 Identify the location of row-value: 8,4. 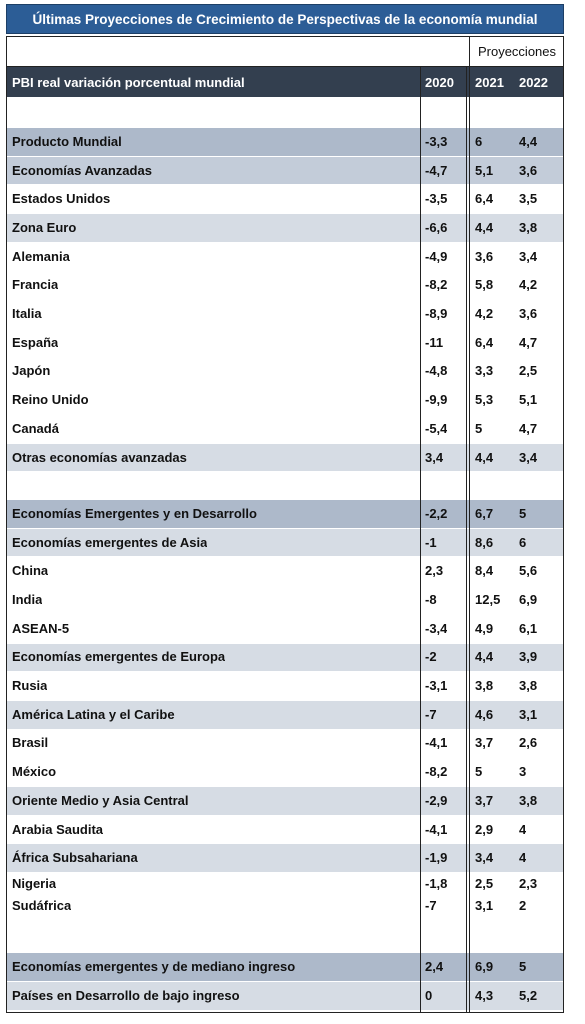
(484, 571).